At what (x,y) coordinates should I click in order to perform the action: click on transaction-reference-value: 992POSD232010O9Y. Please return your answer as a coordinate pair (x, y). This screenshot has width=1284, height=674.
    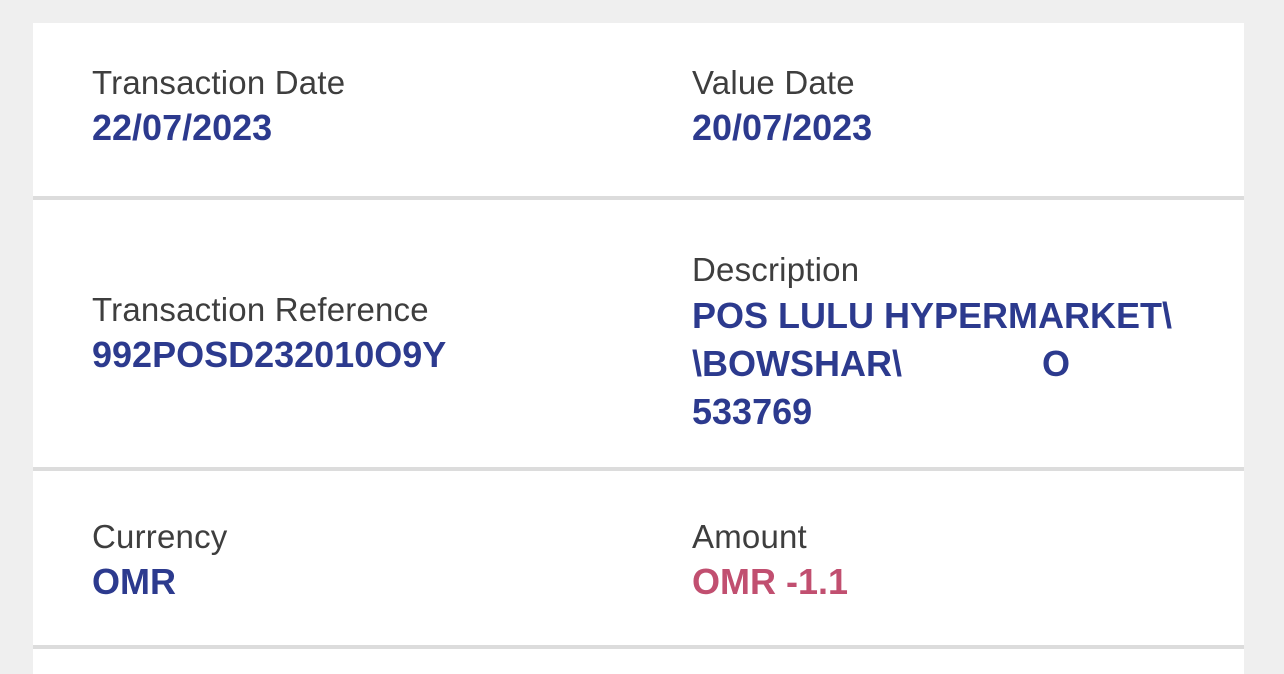
    Looking at the image, I should click on (269, 354).